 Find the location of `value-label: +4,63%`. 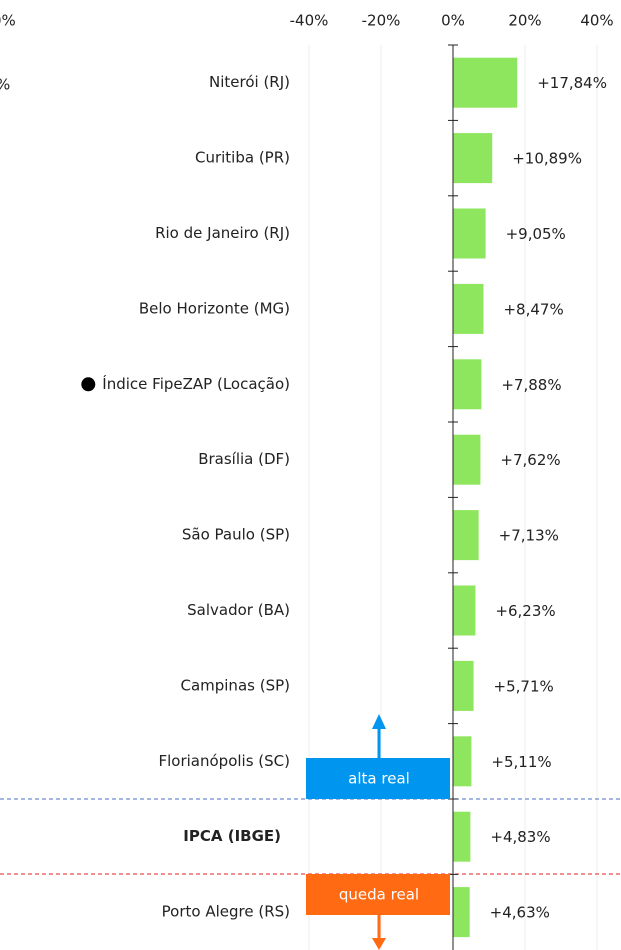

value-label: +4,63% is located at coordinates (520, 913).